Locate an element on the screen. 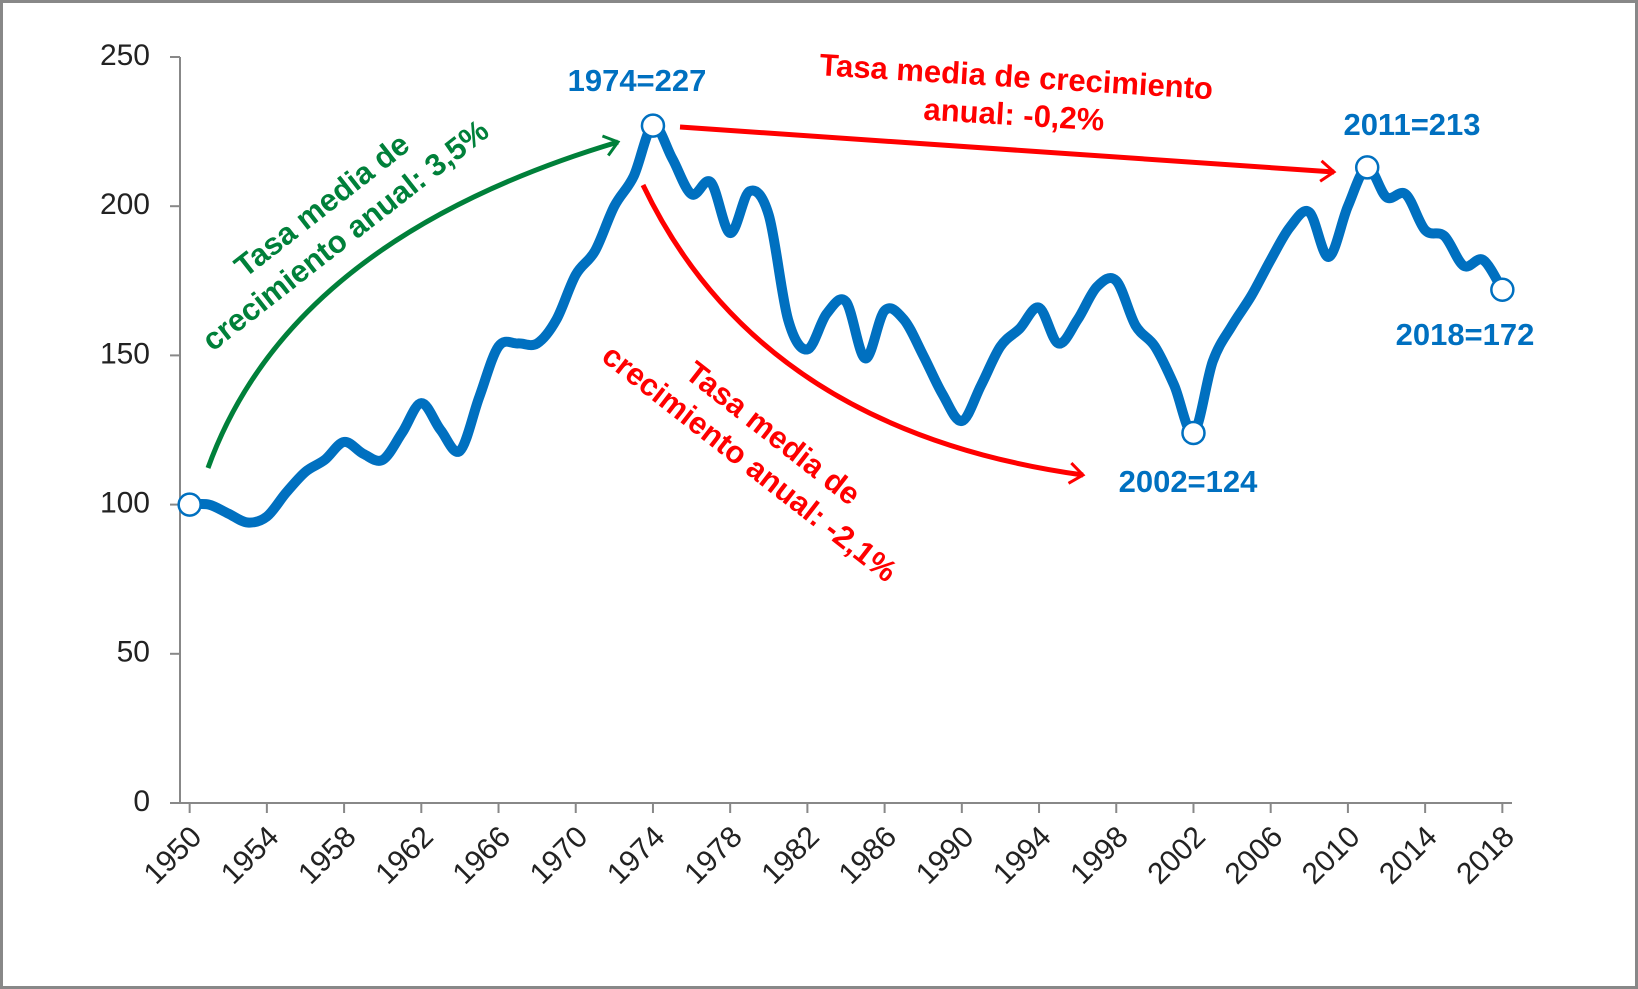 This screenshot has height=989, width=1638. annotation: 1974=227 is located at coordinates (637, 80).